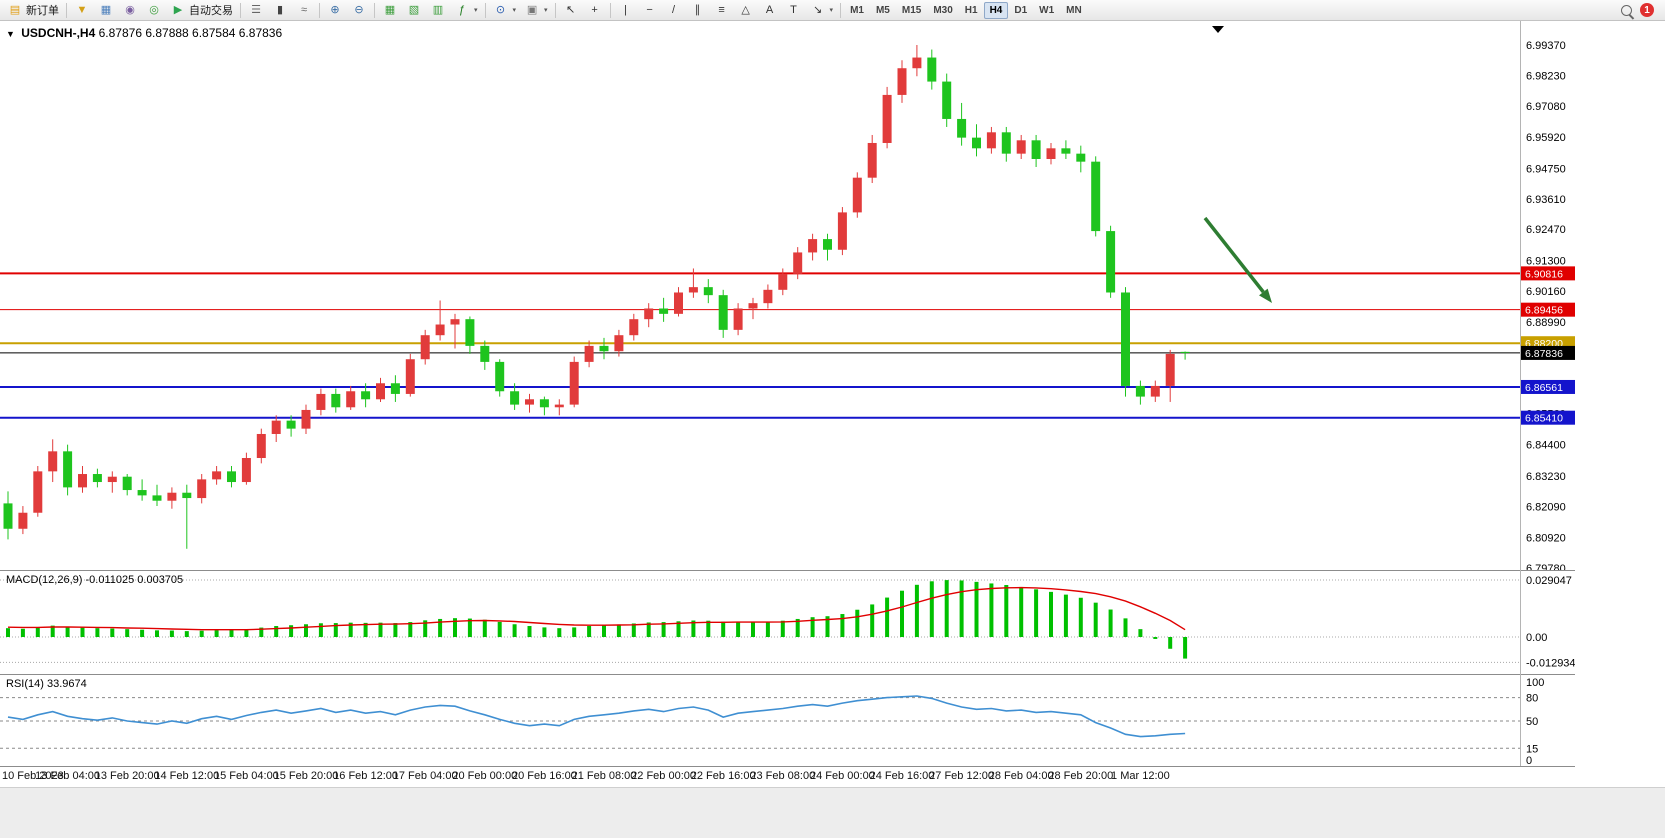 The width and height of the screenshot is (1665, 838). What do you see at coordinates (595, 10) in the screenshot?
I see `crosshair-button: +` at bounding box center [595, 10].